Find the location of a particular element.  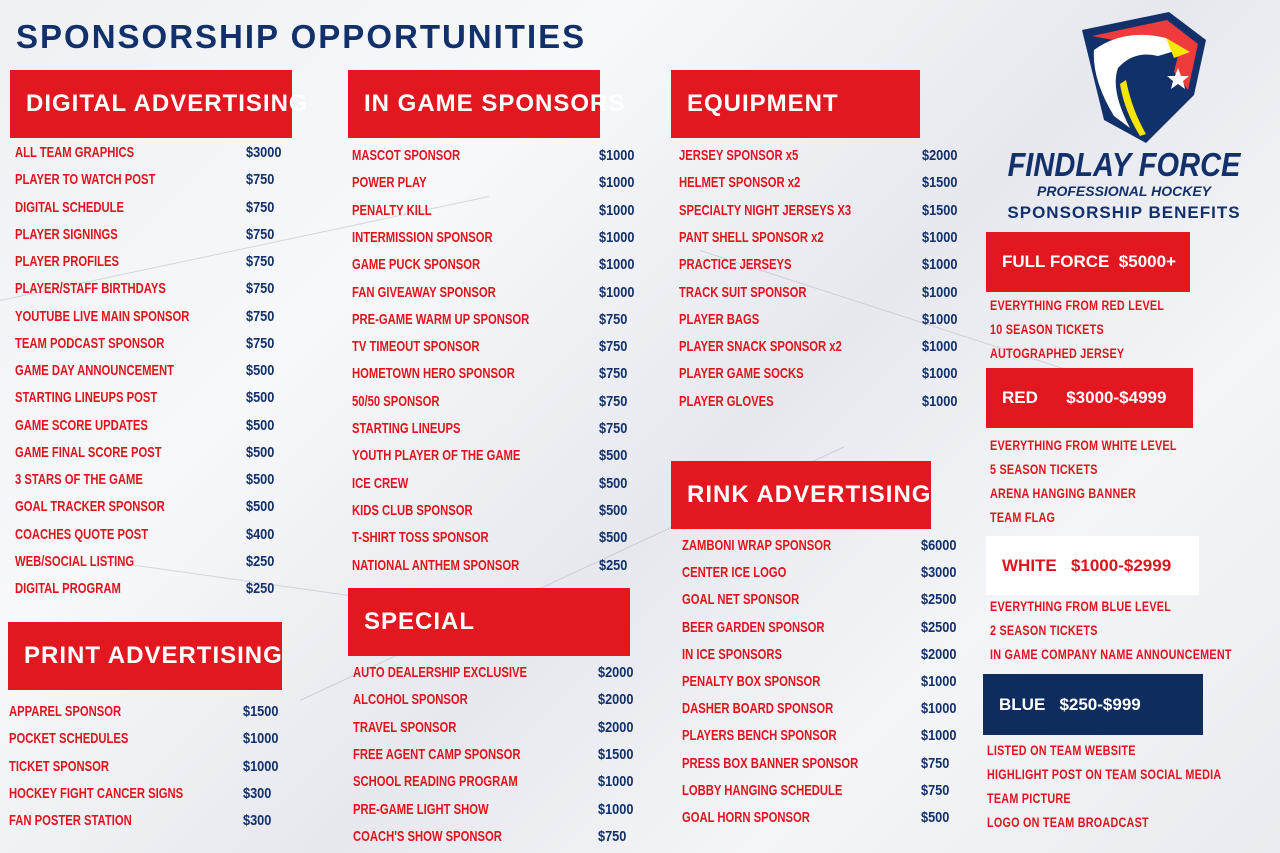

item-name: SPECIALTY NIGHT JERSEYS X3 is located at coordinates (765, 210).